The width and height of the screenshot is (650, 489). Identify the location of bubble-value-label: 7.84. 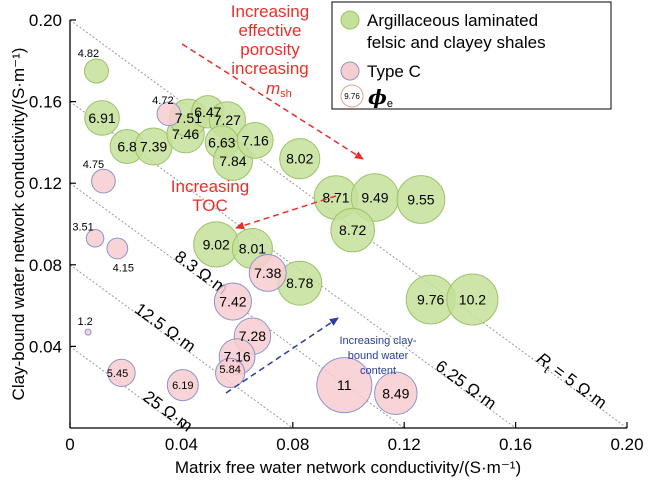
(232, 161).